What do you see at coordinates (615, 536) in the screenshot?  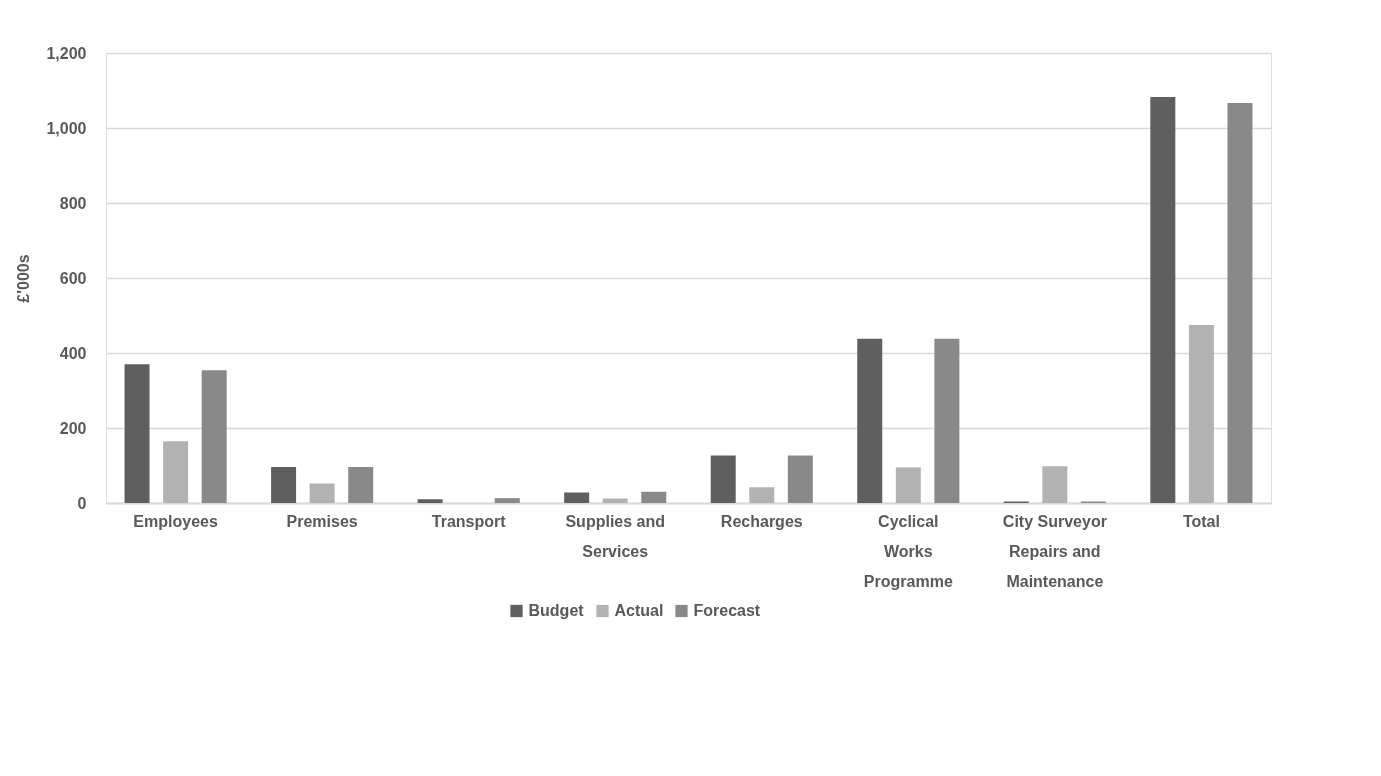 I see `x-tick-label: Supplies and Services` at bounding box center [615, 536].